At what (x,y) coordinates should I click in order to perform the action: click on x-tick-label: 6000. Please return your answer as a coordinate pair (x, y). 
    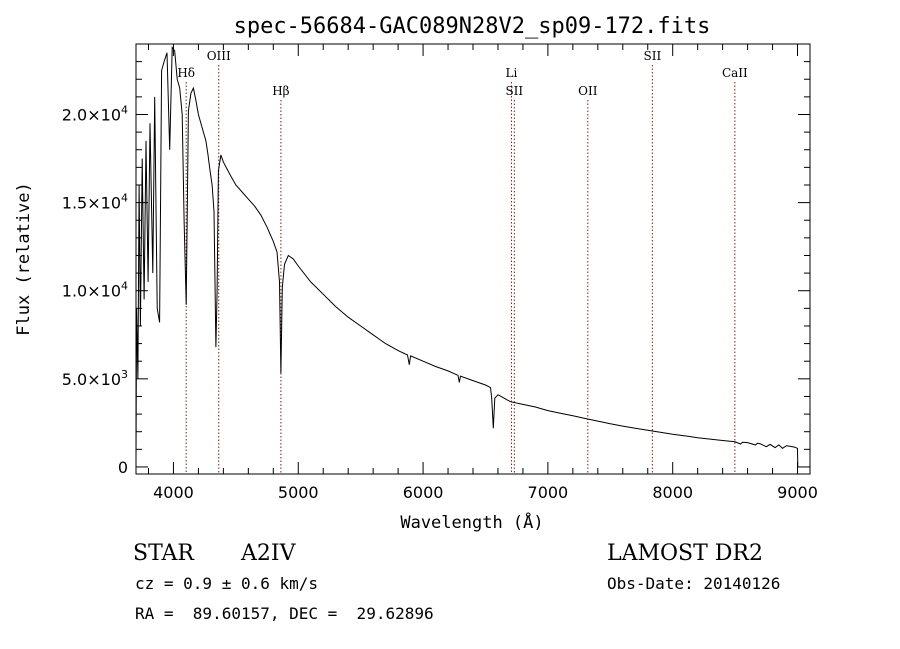
    Looking at the image, I should click on (423, 492).